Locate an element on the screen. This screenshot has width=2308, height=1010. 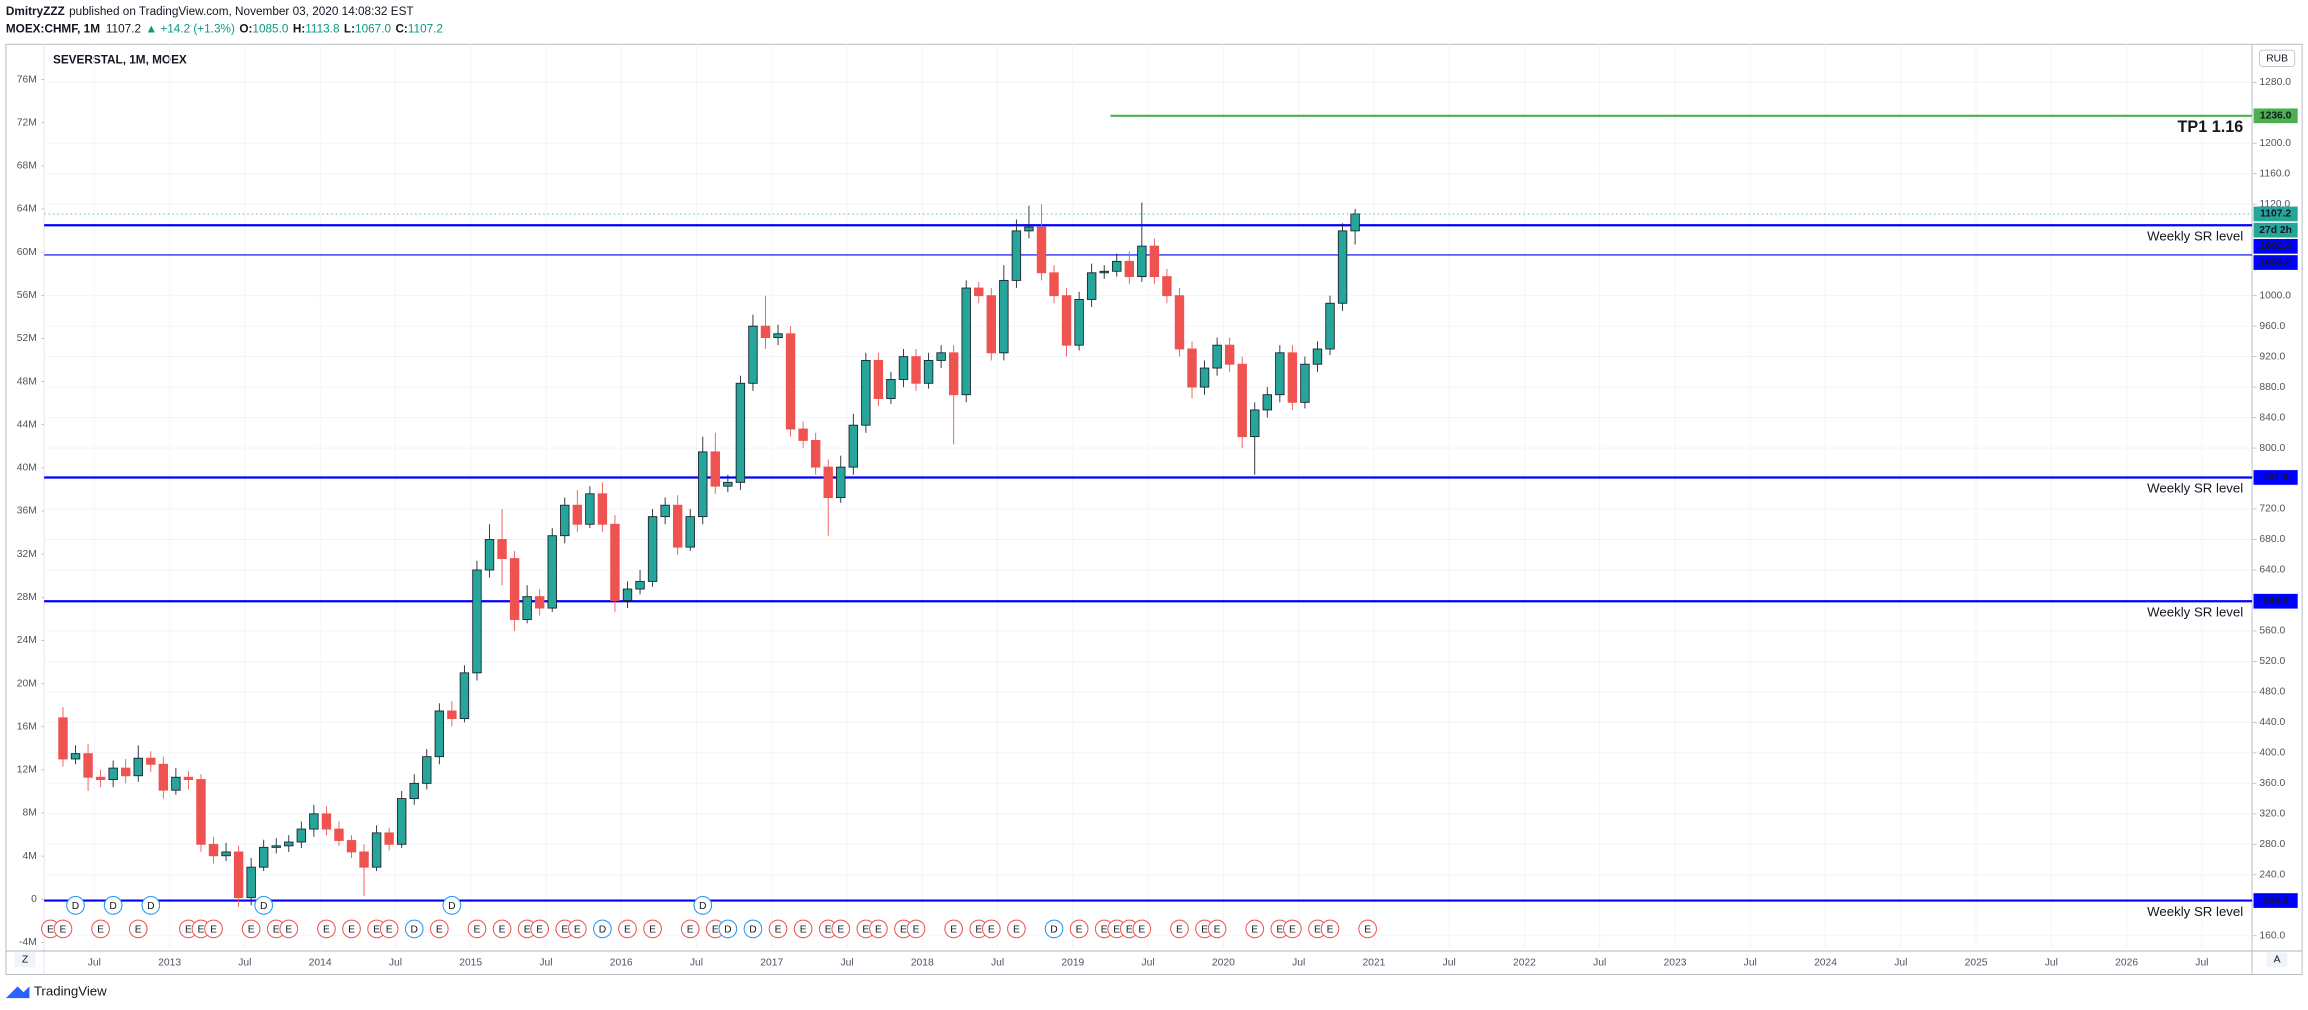
y-tick-label: 960.0 is located at coordinates (2272, 326).